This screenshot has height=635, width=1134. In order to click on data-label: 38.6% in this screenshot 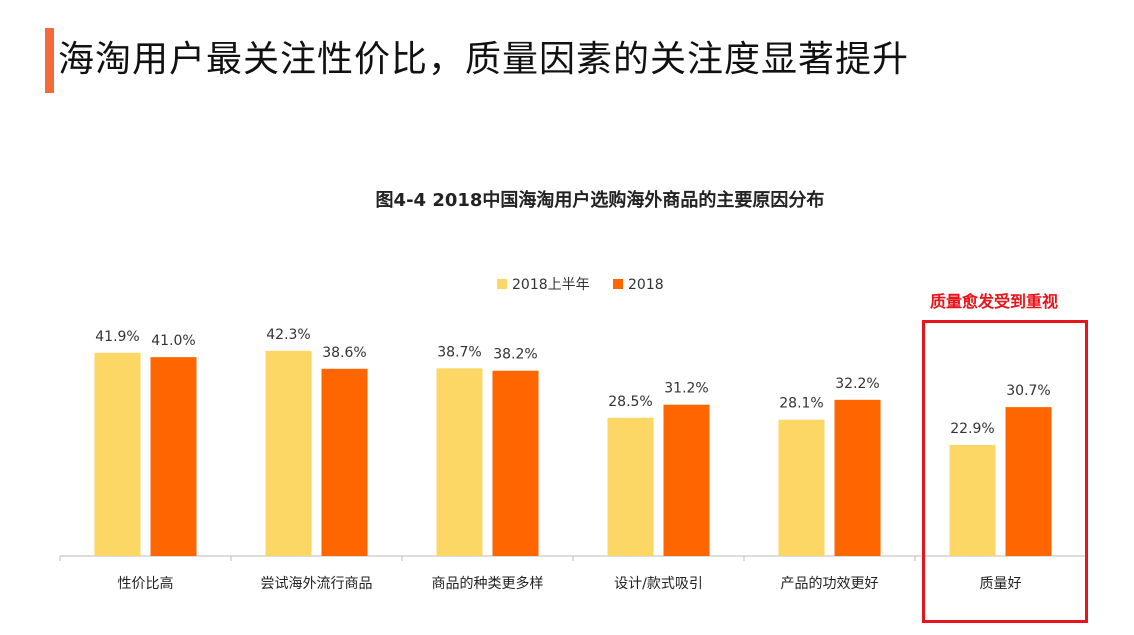, I will do `click(344, 353)`.